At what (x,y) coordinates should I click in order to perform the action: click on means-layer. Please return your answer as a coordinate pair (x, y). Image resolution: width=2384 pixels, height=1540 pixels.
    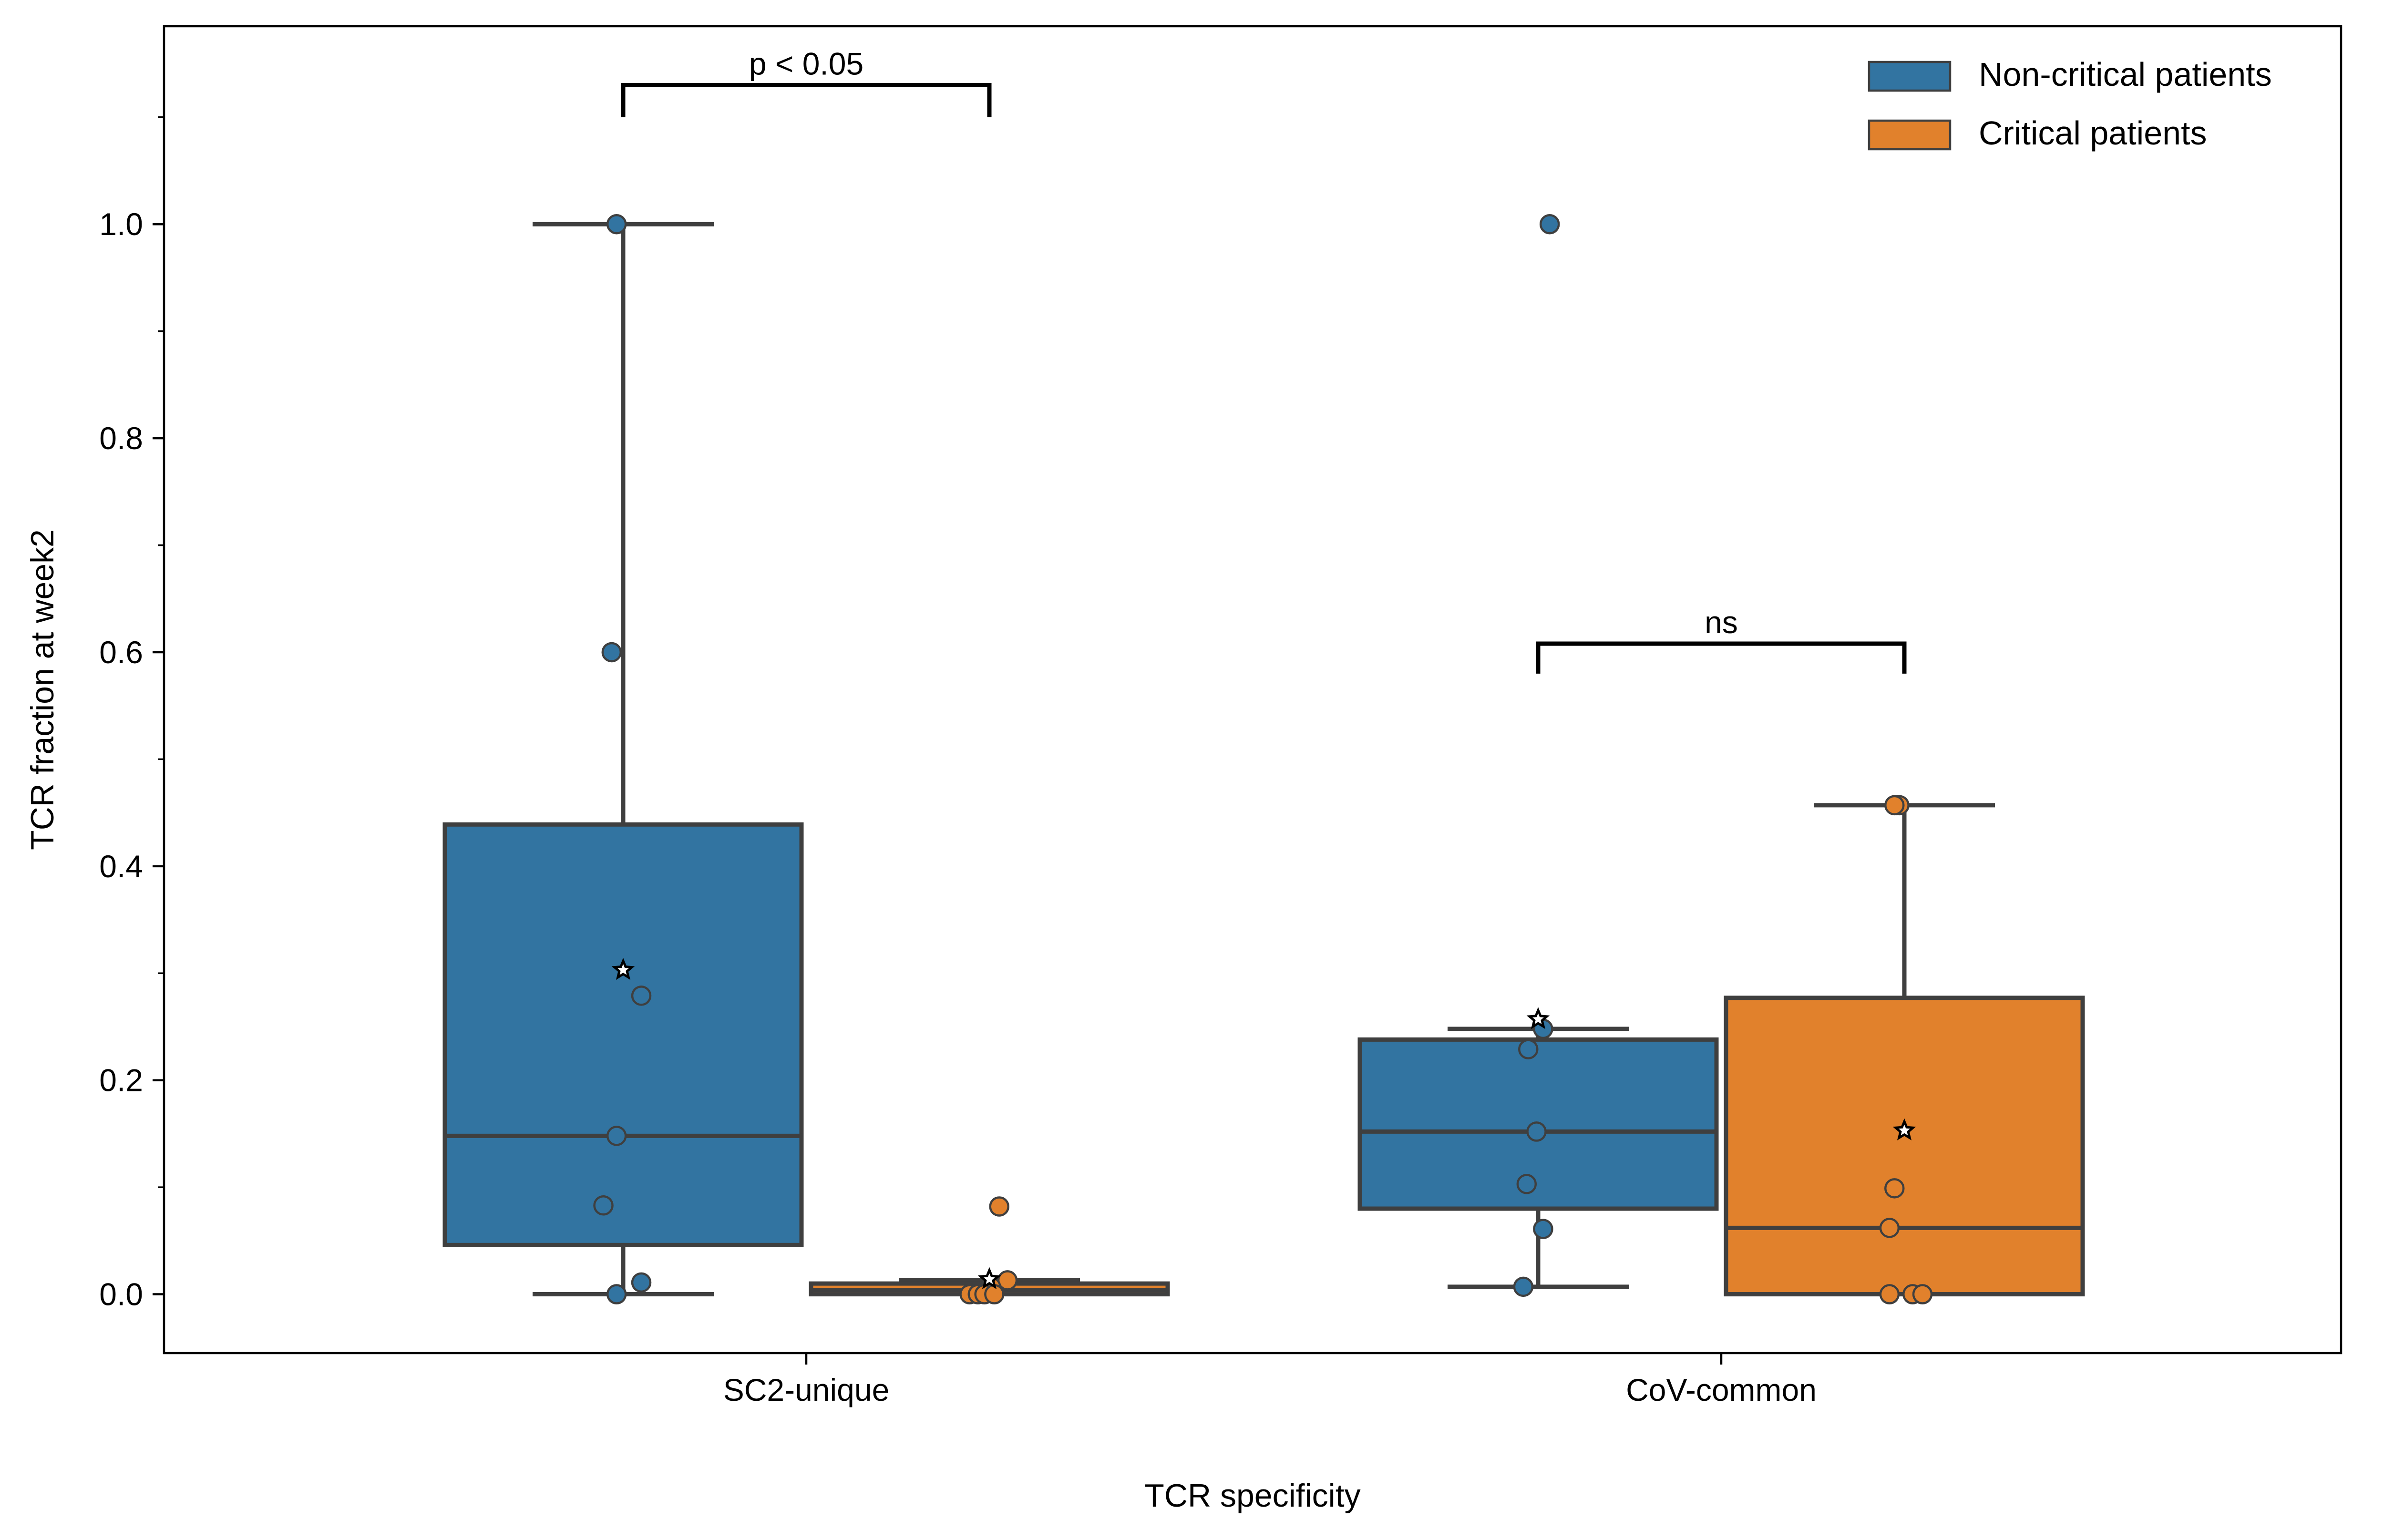
    Looking at the image, I should click on (1263, 1123).